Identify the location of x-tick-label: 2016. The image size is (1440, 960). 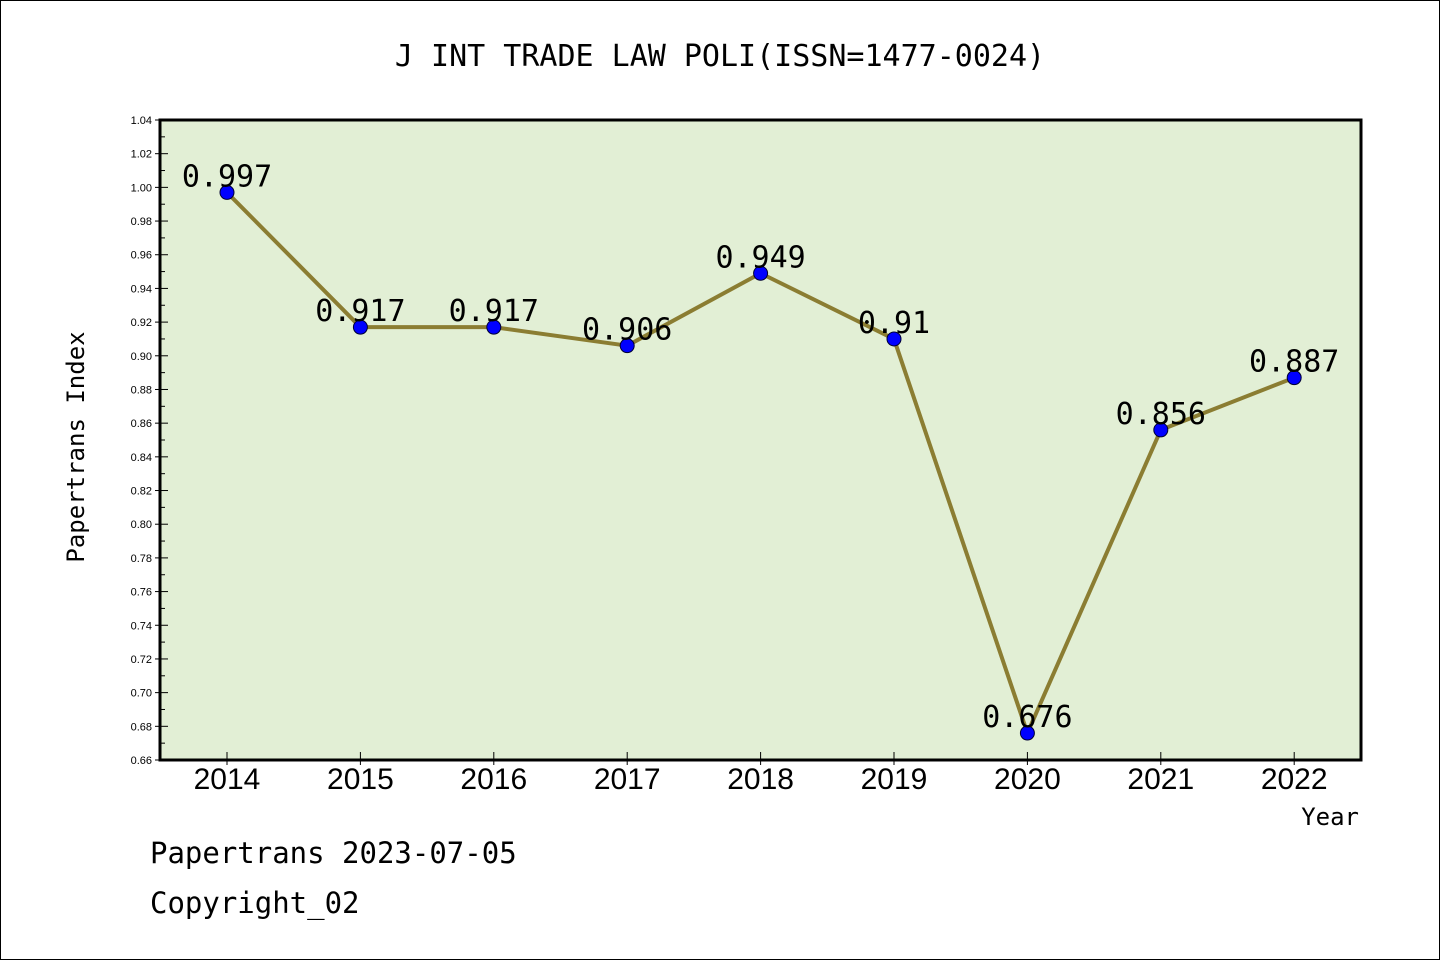
(493, 779).